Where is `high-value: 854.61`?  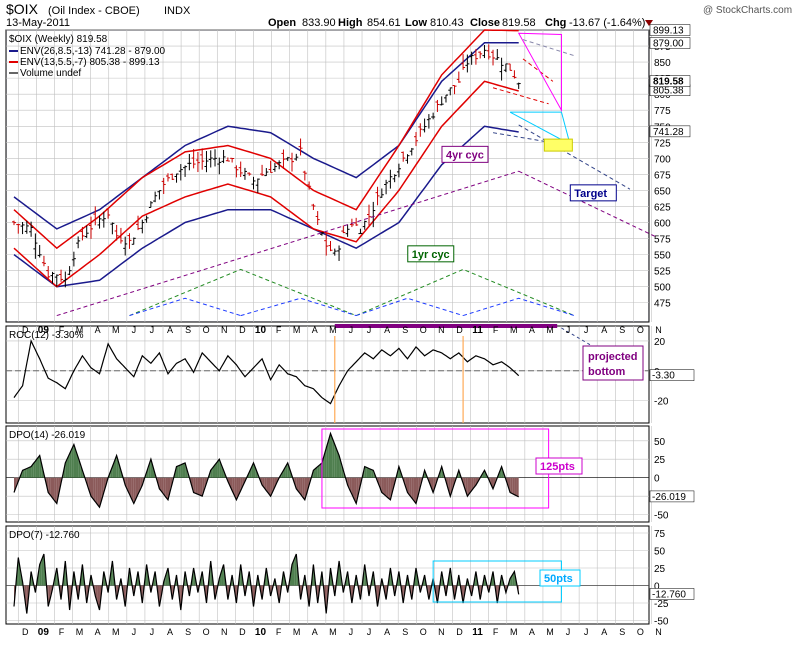
high-value: 854.61 is located at coordinates (384, 23).